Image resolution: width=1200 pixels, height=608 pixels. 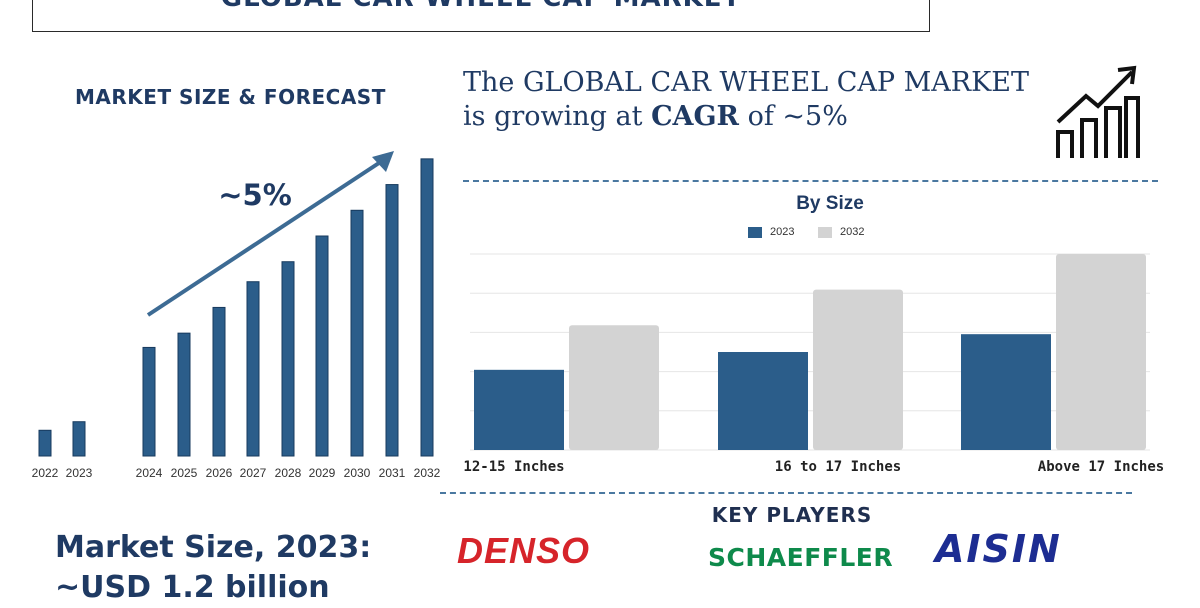 I want to click on forecast-tick-2023: 2023, so click(x=79, y=473).